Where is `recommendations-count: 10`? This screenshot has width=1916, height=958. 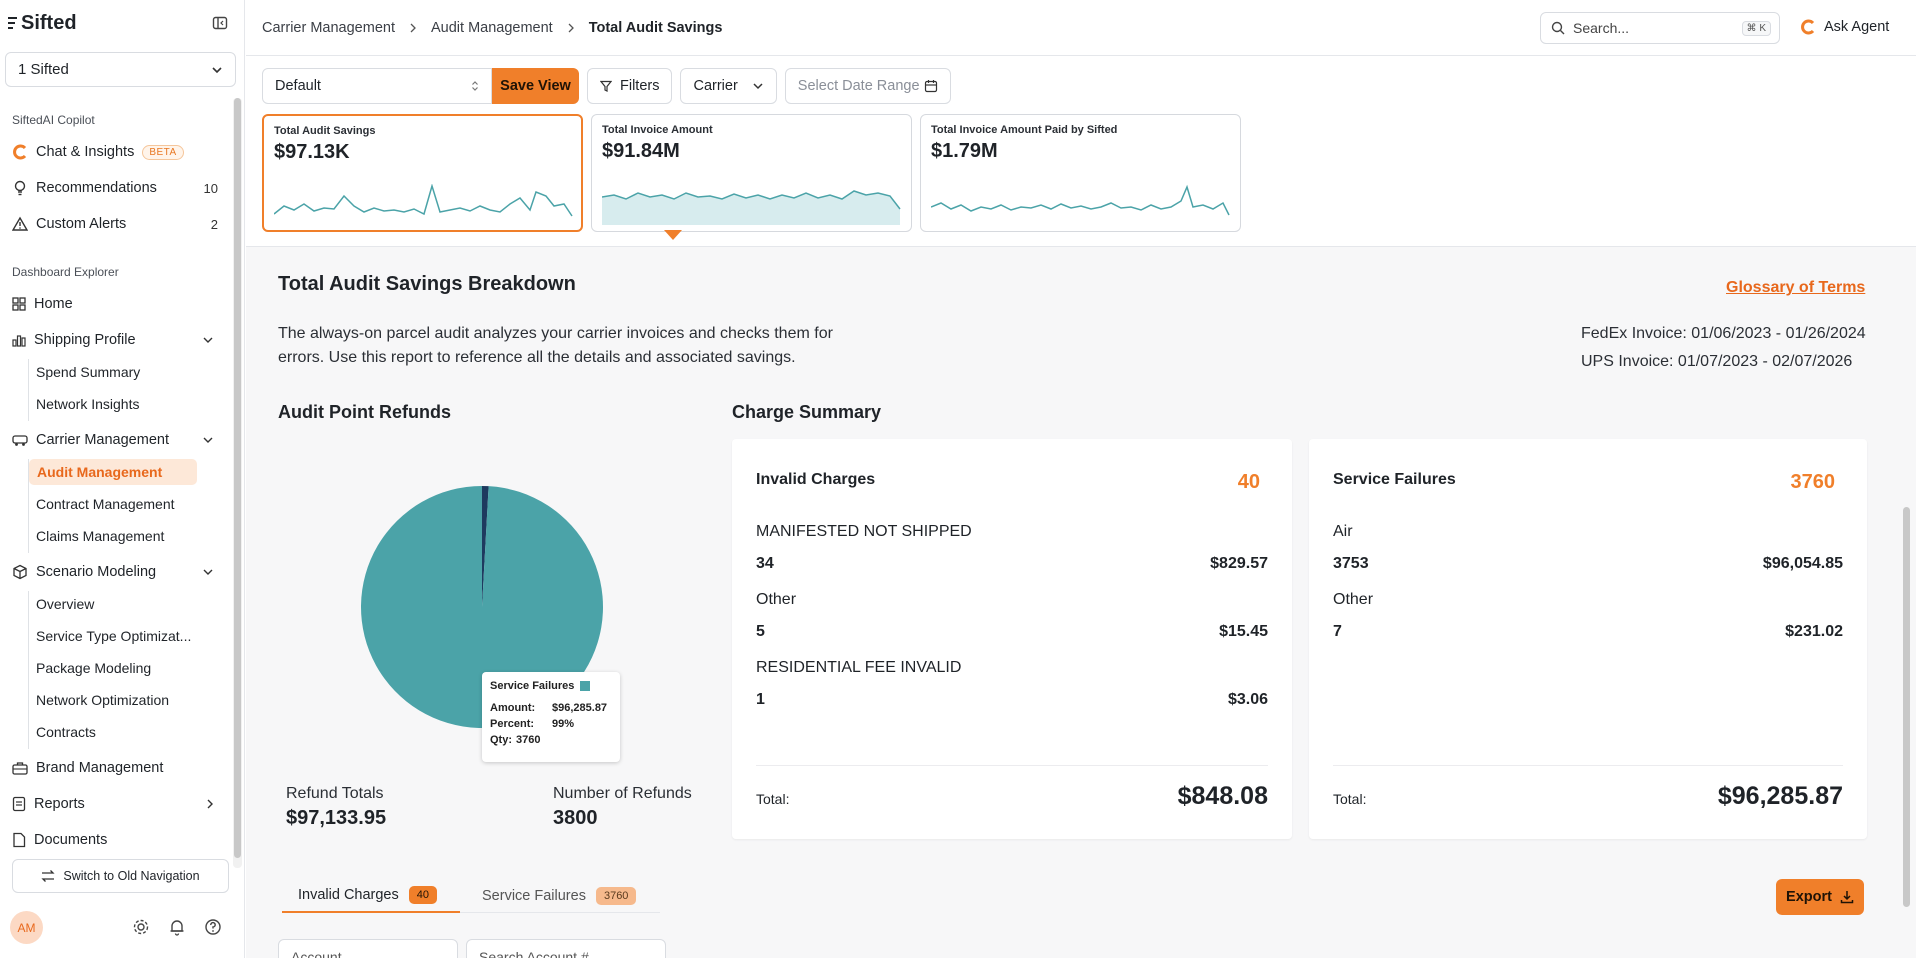 recommendations-count: 10 is located at coordinates (210, 188).